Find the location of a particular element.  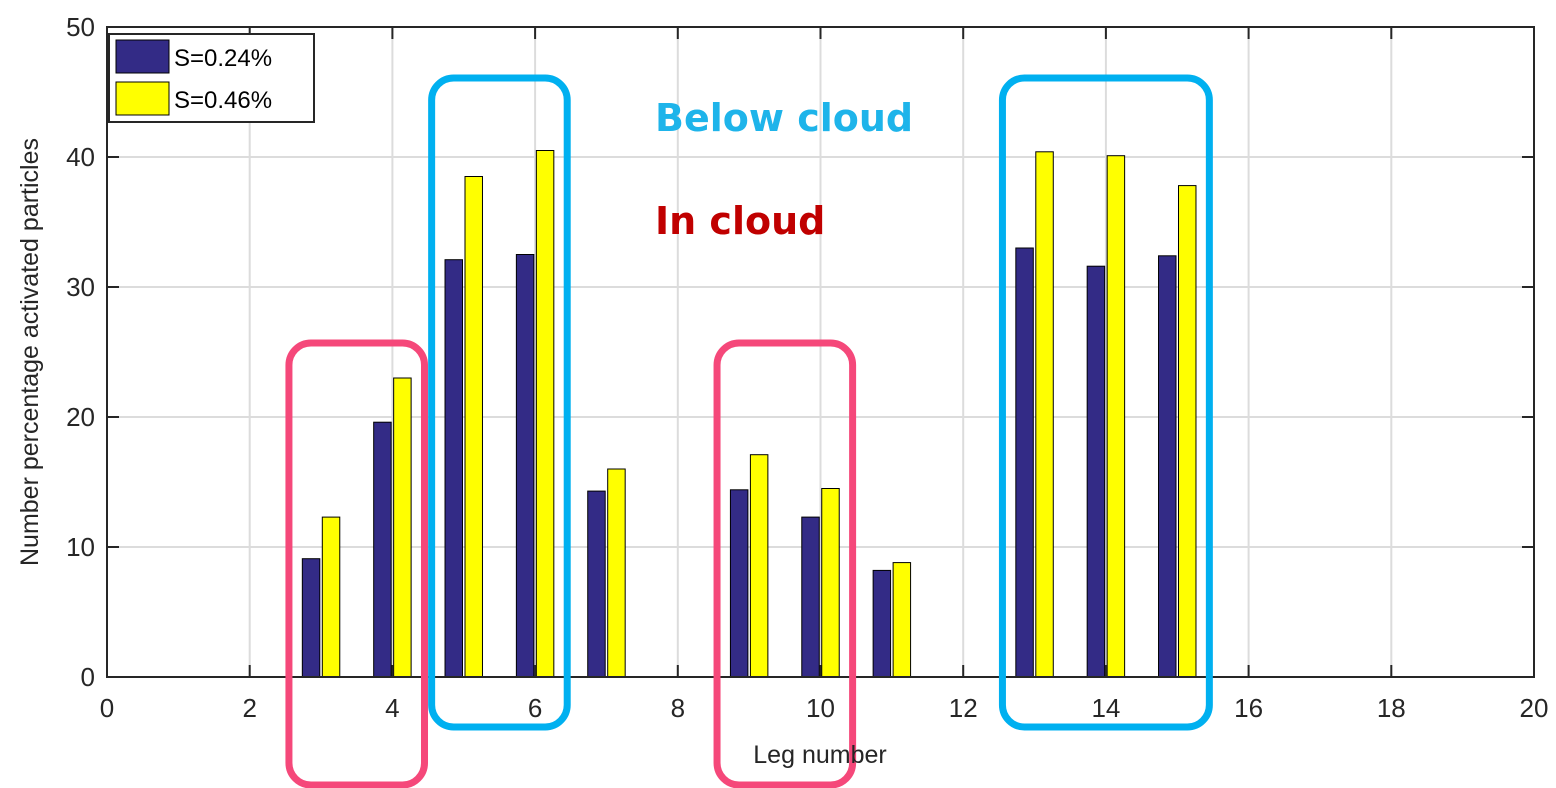

y-axis-label: Number percentage activated particles is located at coordinates (30, 352).